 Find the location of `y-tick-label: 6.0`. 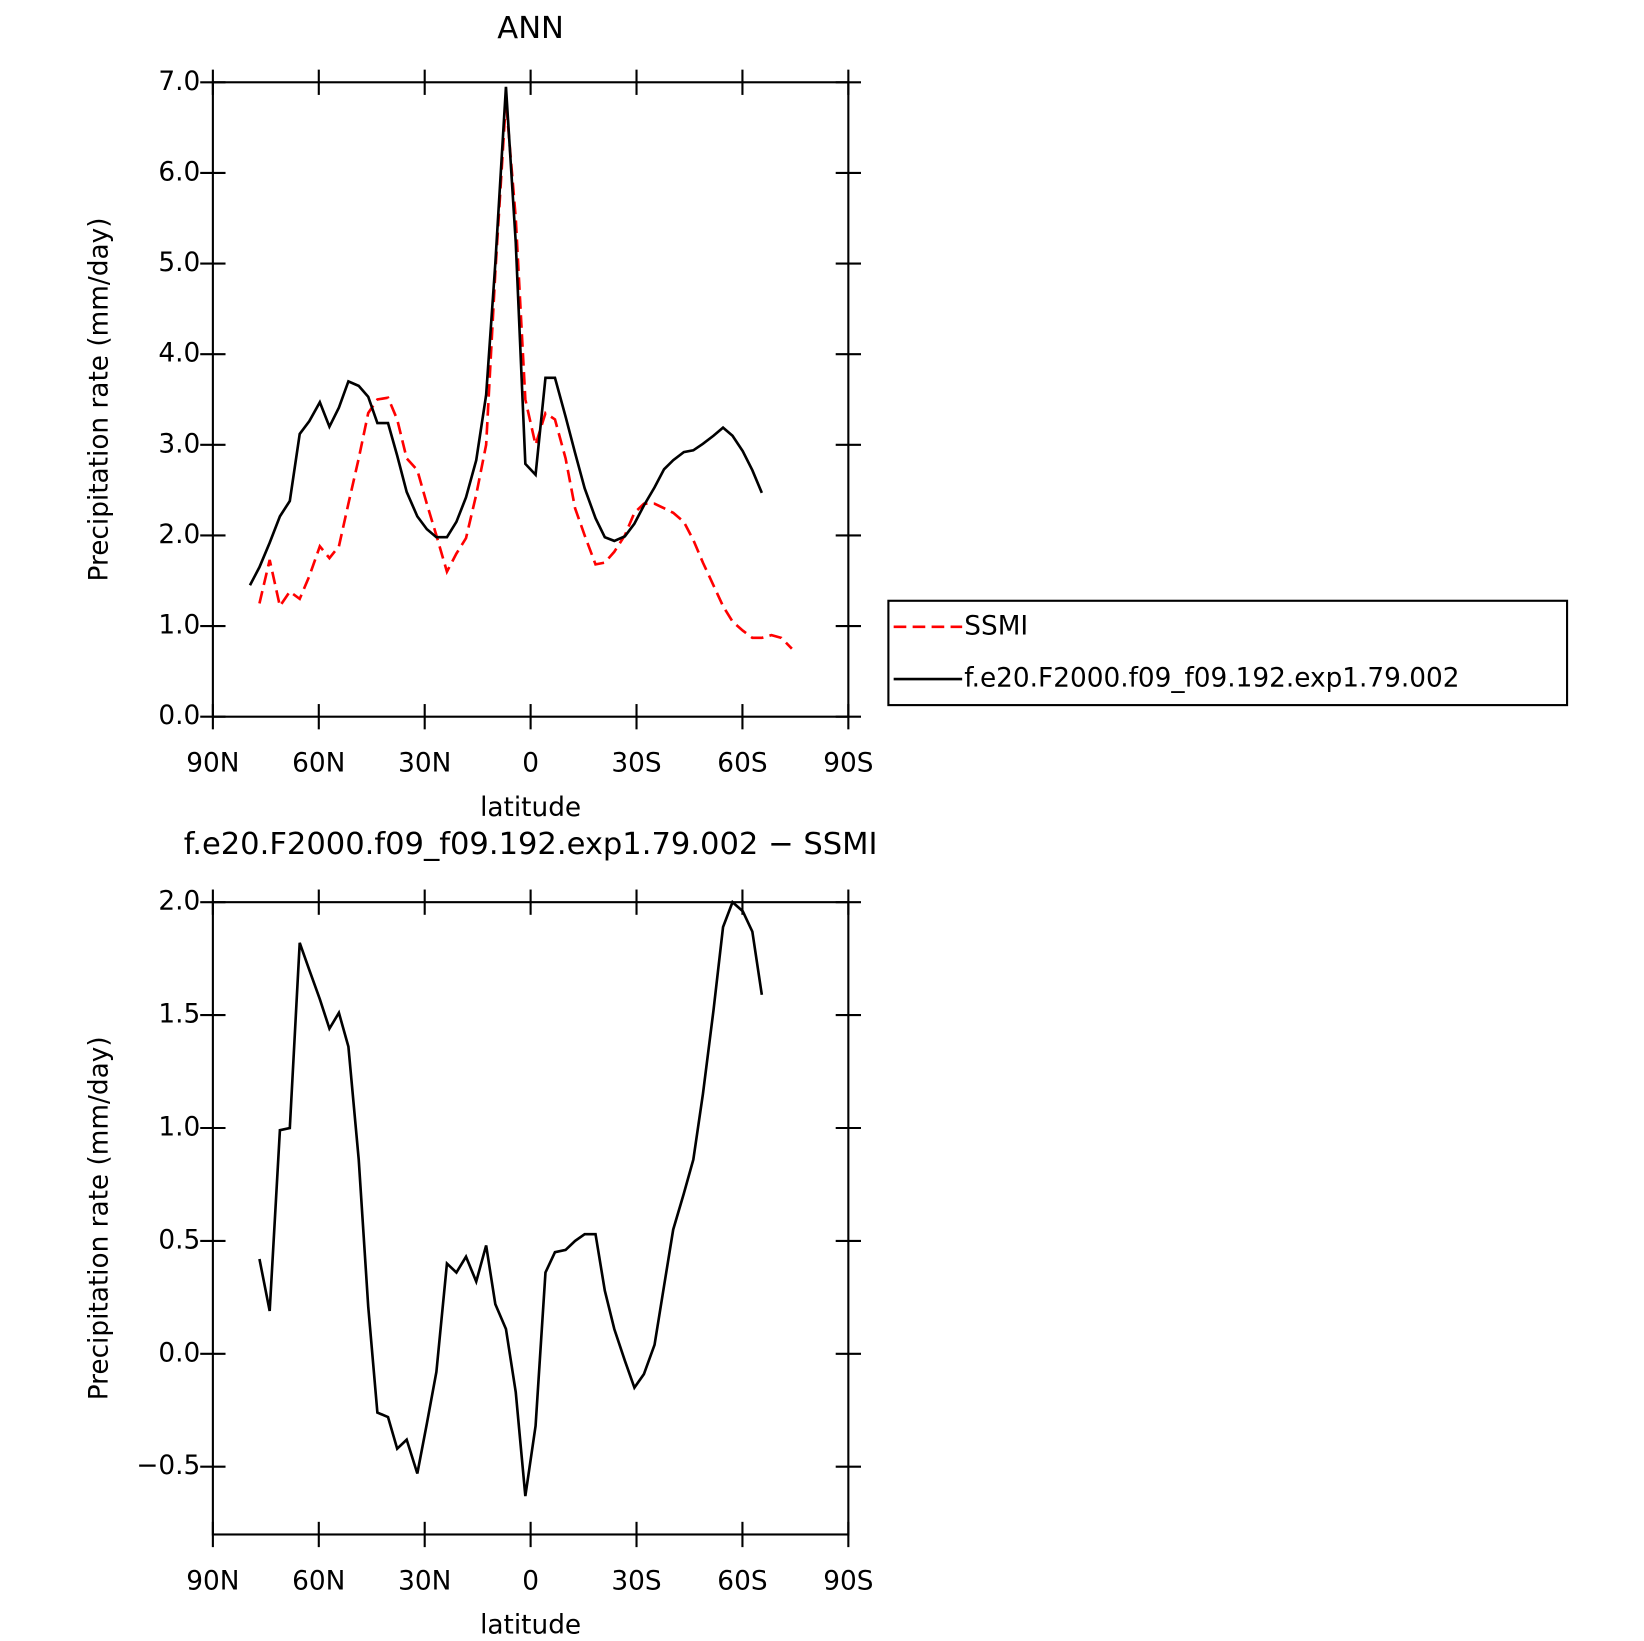

y-tick-label: 6.0 is located at coordinates (179, 172).